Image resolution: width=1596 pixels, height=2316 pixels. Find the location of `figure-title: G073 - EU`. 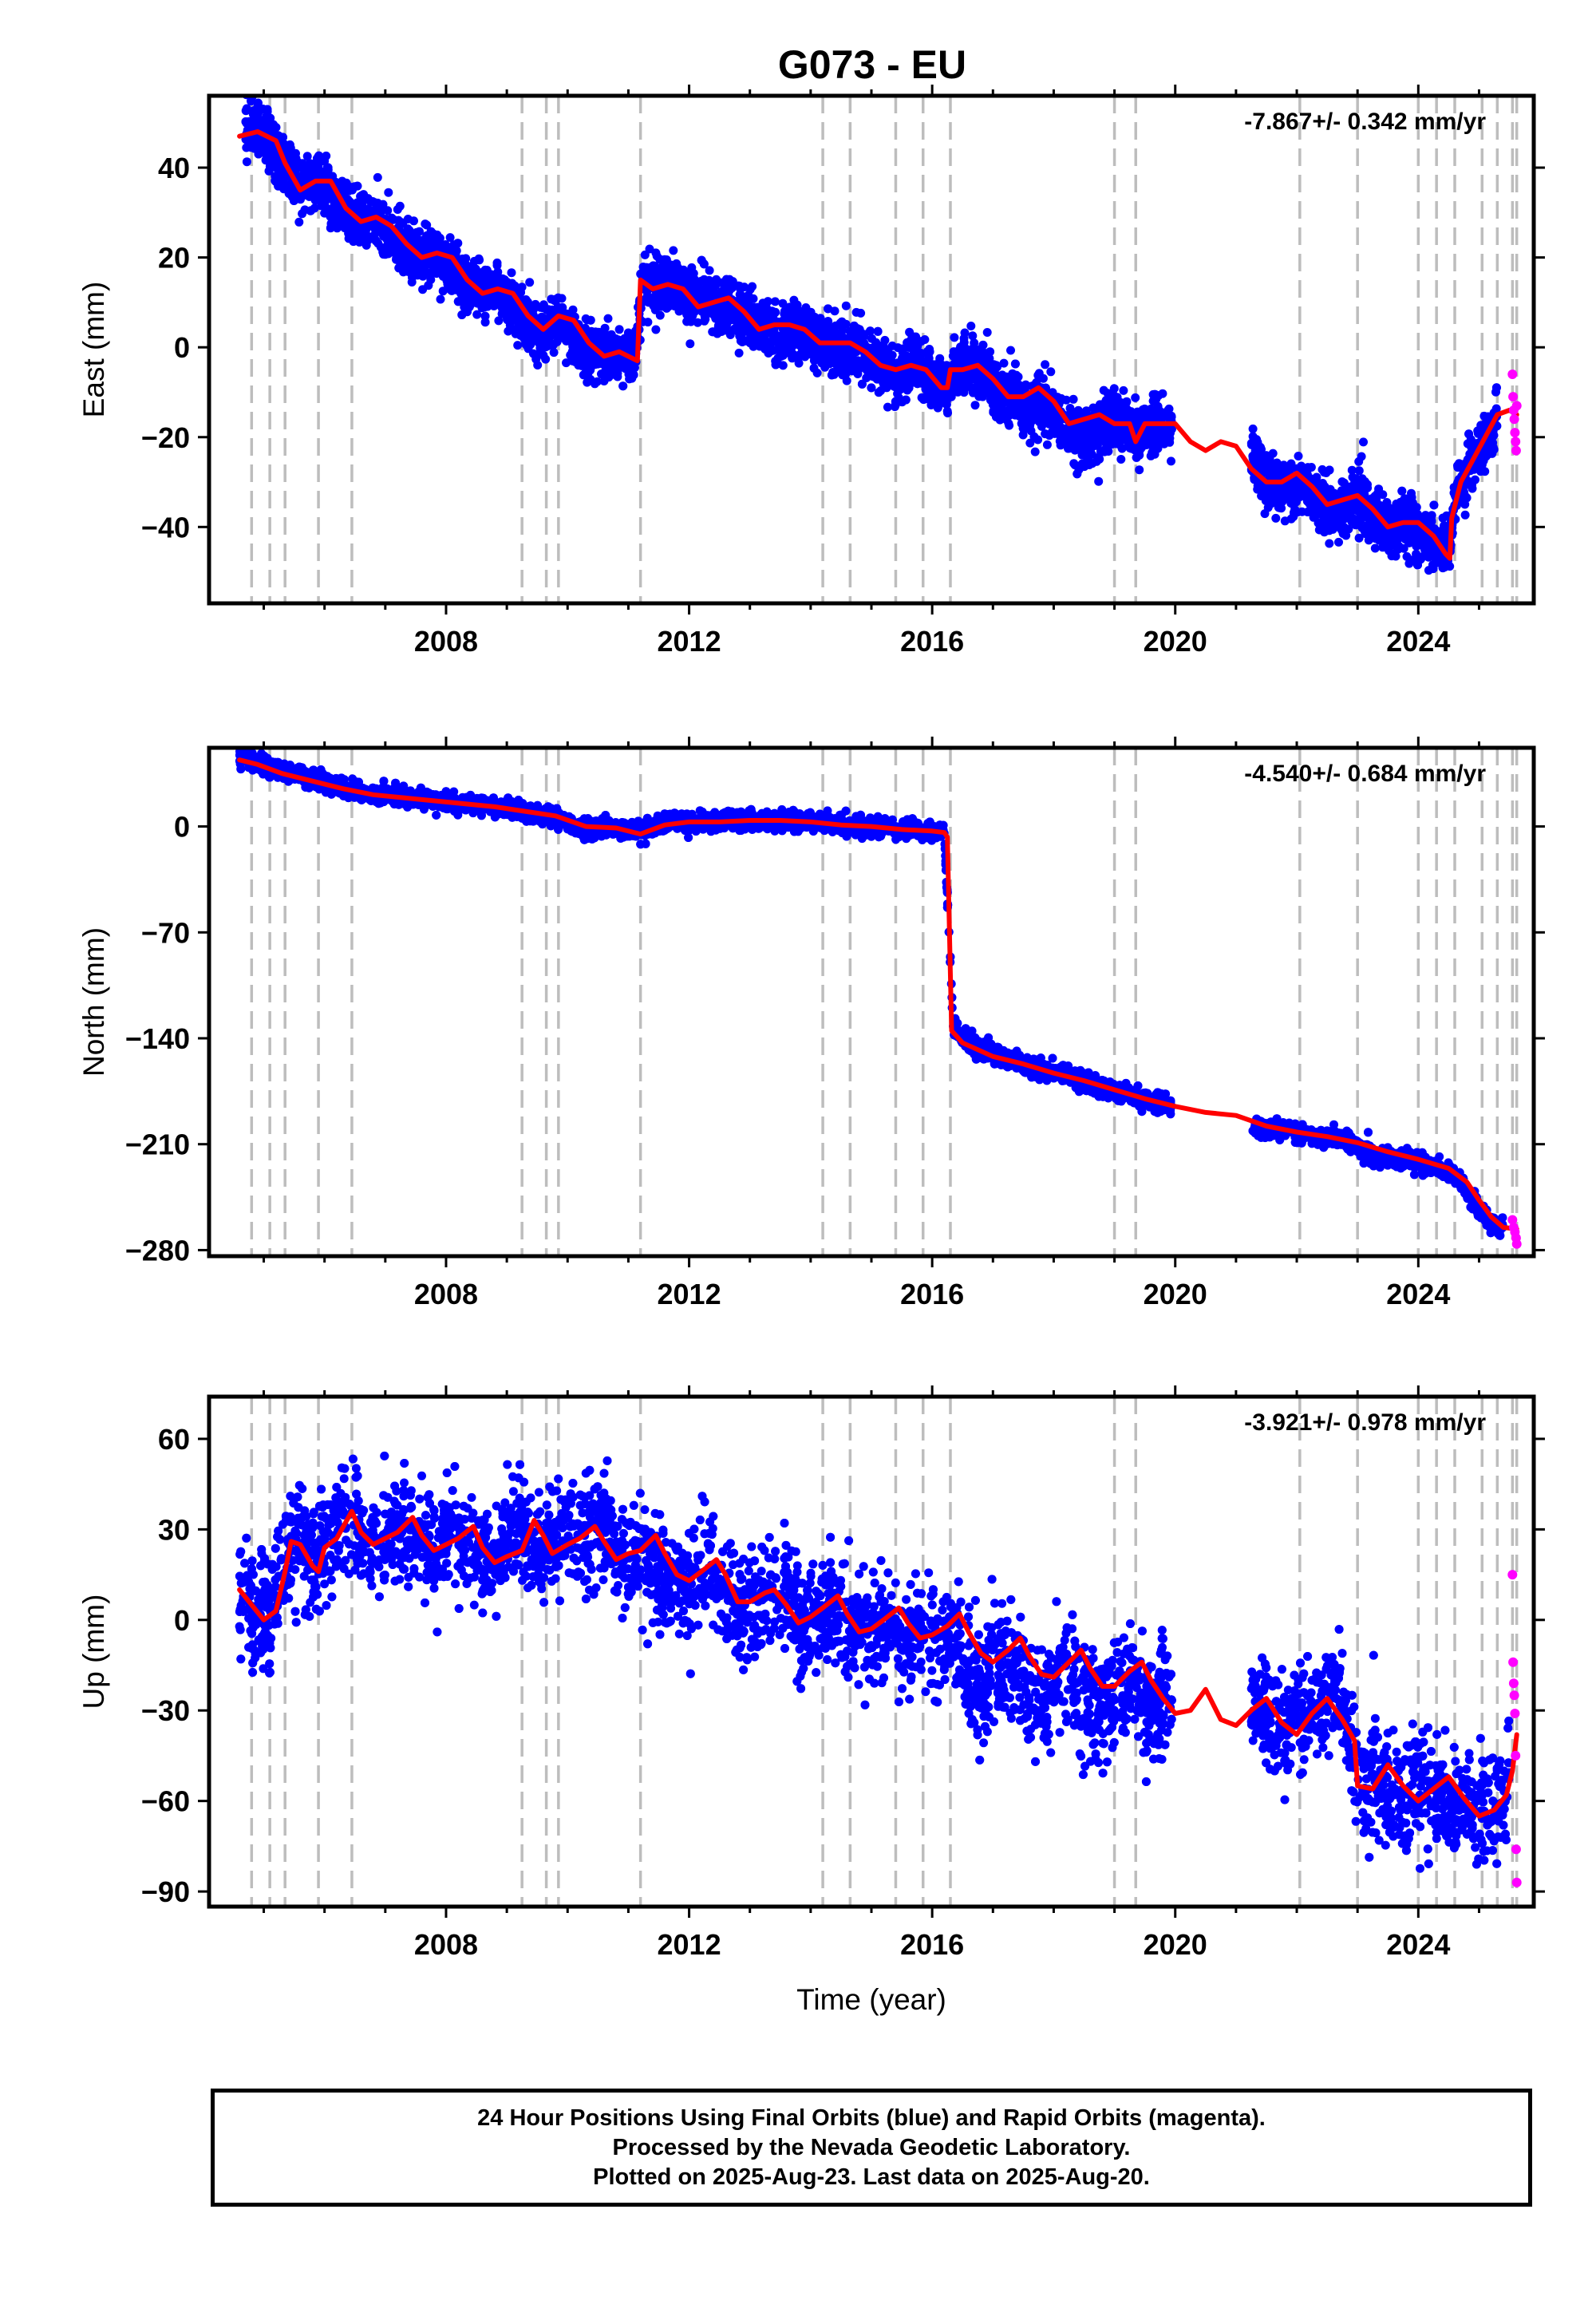

figure-title: G073 - EU is located at coordinates (872, 64).